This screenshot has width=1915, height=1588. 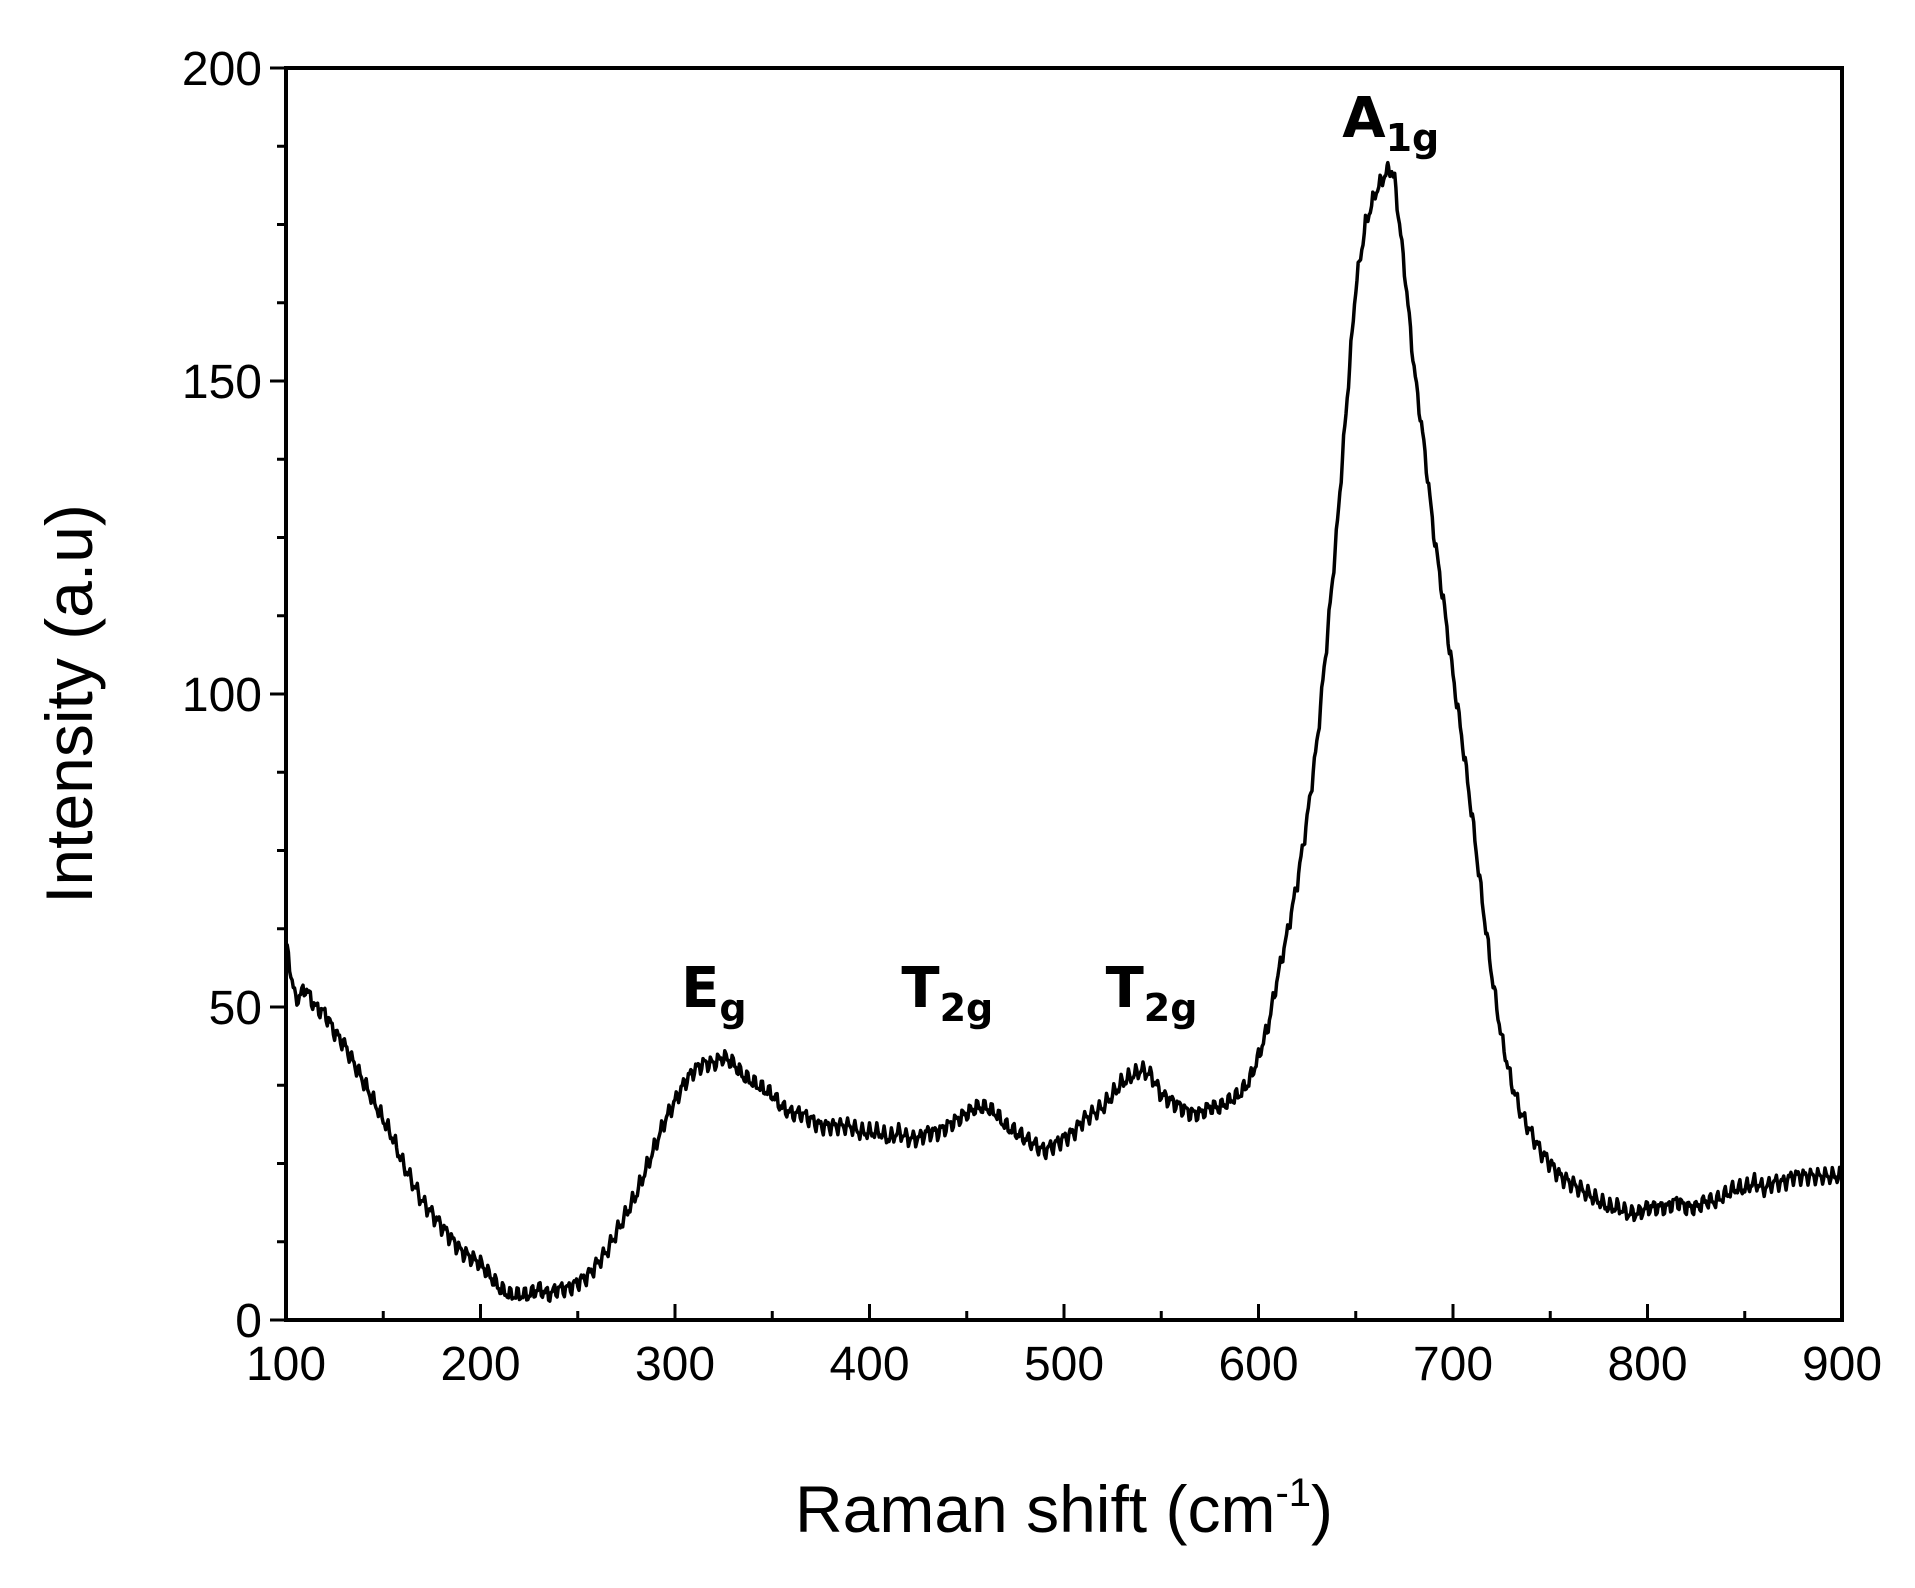 I want to click on peak-label-base: E, so click(x=700, y=988).